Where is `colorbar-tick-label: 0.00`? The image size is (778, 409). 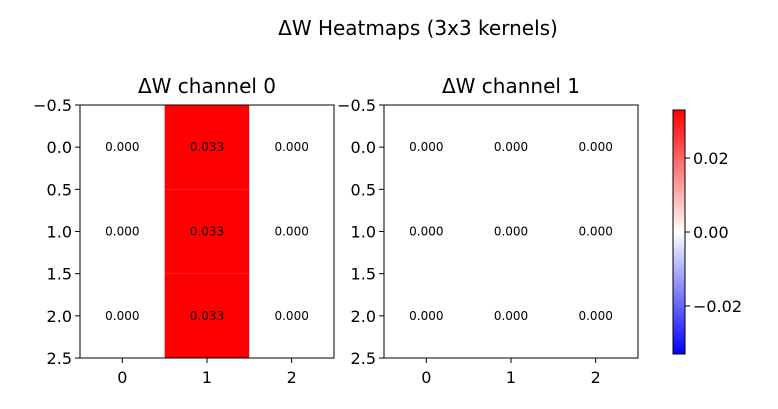 colorbar-tick-label: 0.00 is located at coordinates (711, 232).